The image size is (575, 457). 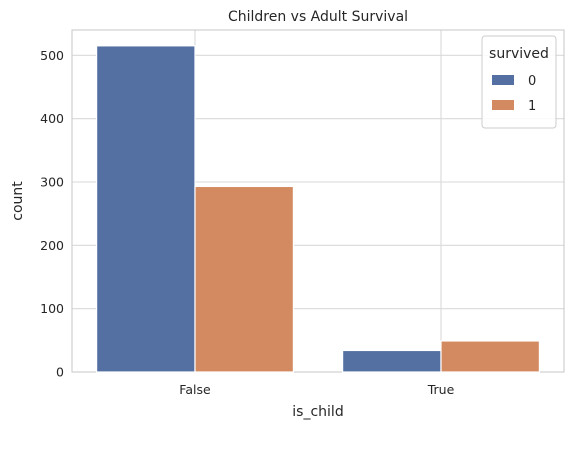 I want to click on legend-items: 01, so click(x=514, y=94).